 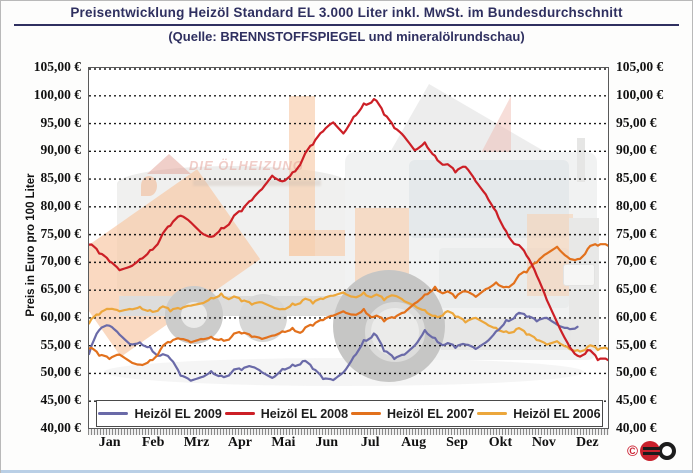 I want to click on publisher-ring-icon, so click(x=667, y=451).